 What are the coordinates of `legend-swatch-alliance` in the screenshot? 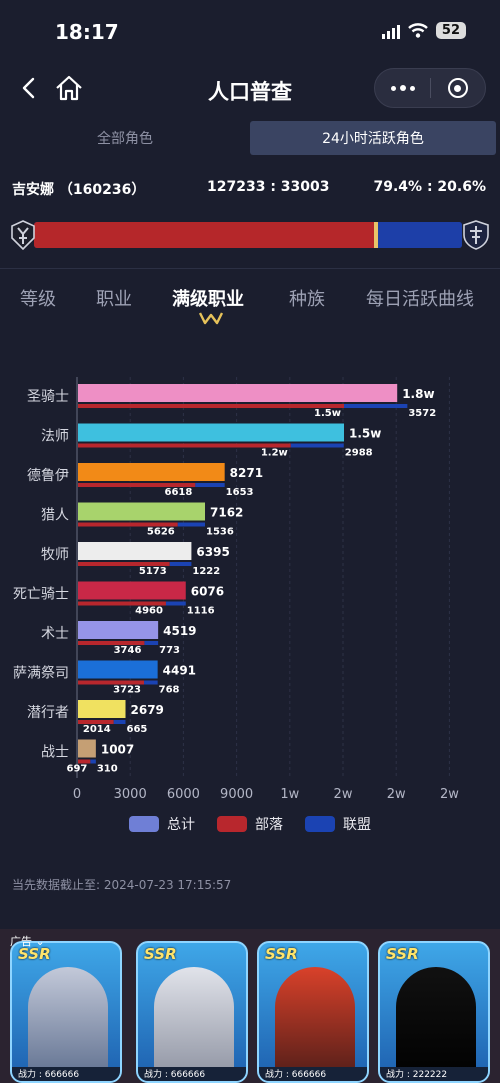 It's located at (320, 824).